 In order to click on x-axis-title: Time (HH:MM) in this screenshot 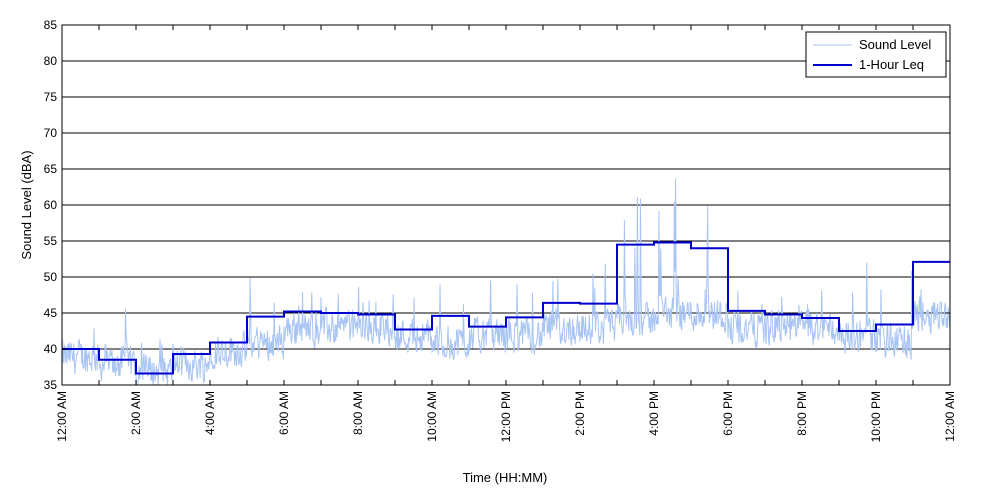, I will do `click(505, 477)`.